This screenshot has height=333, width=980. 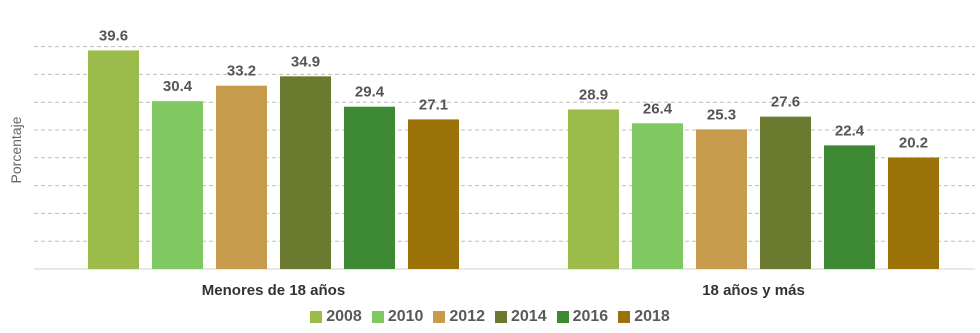 I want to click on legend-label: 2010, so click(x=405, y=316).